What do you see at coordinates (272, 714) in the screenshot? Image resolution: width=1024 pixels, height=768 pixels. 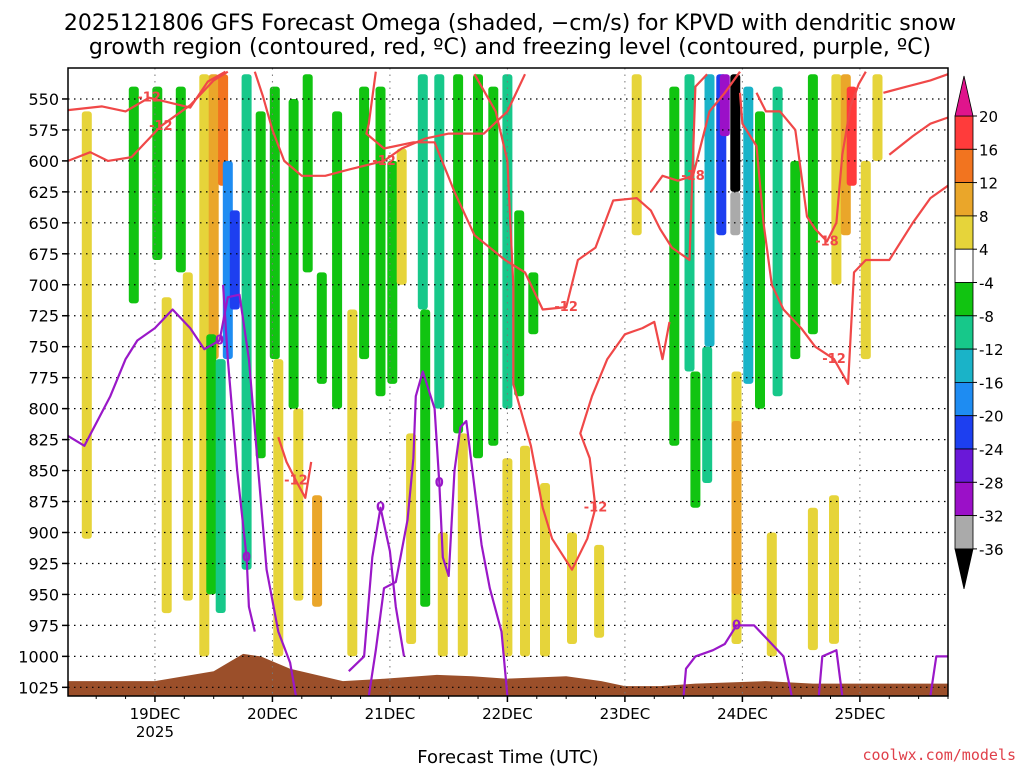 I see `x-tick-label-20: 20DEC` at bounding box center [272, 714].